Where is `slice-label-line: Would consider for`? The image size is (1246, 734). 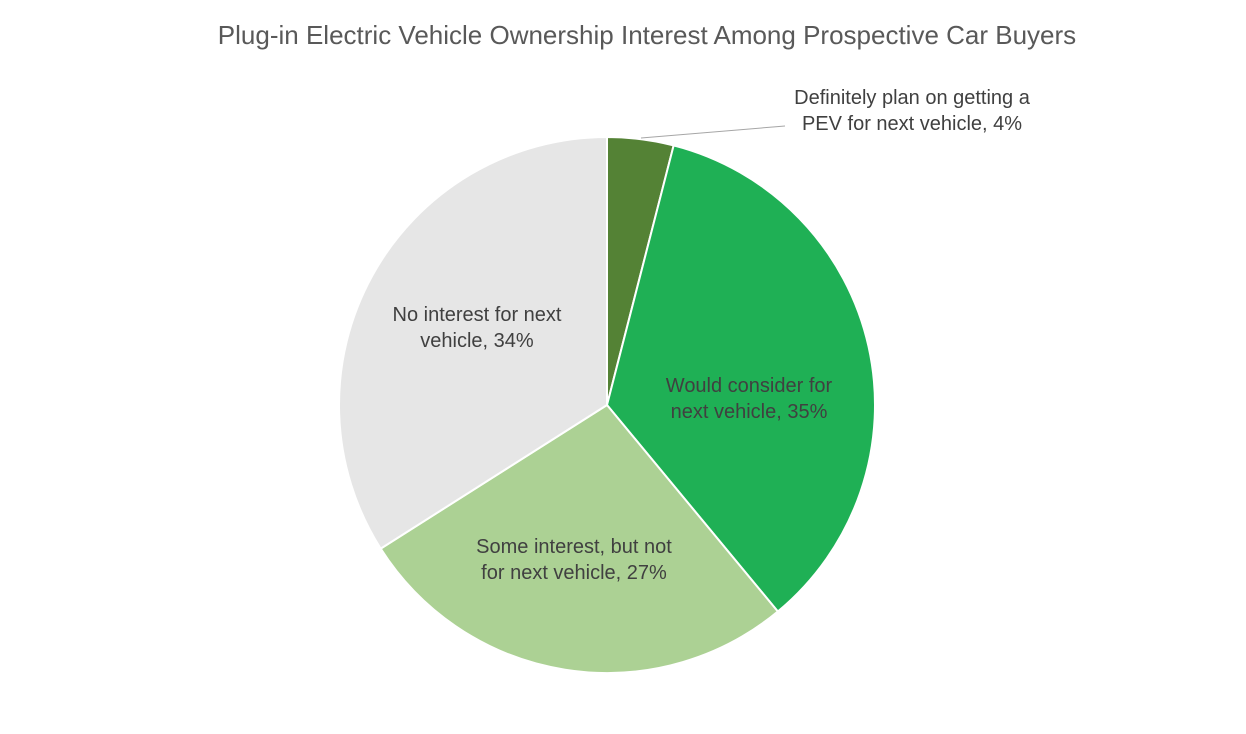 slice-label-line: Would consider for is located at coordinates (749, 386).